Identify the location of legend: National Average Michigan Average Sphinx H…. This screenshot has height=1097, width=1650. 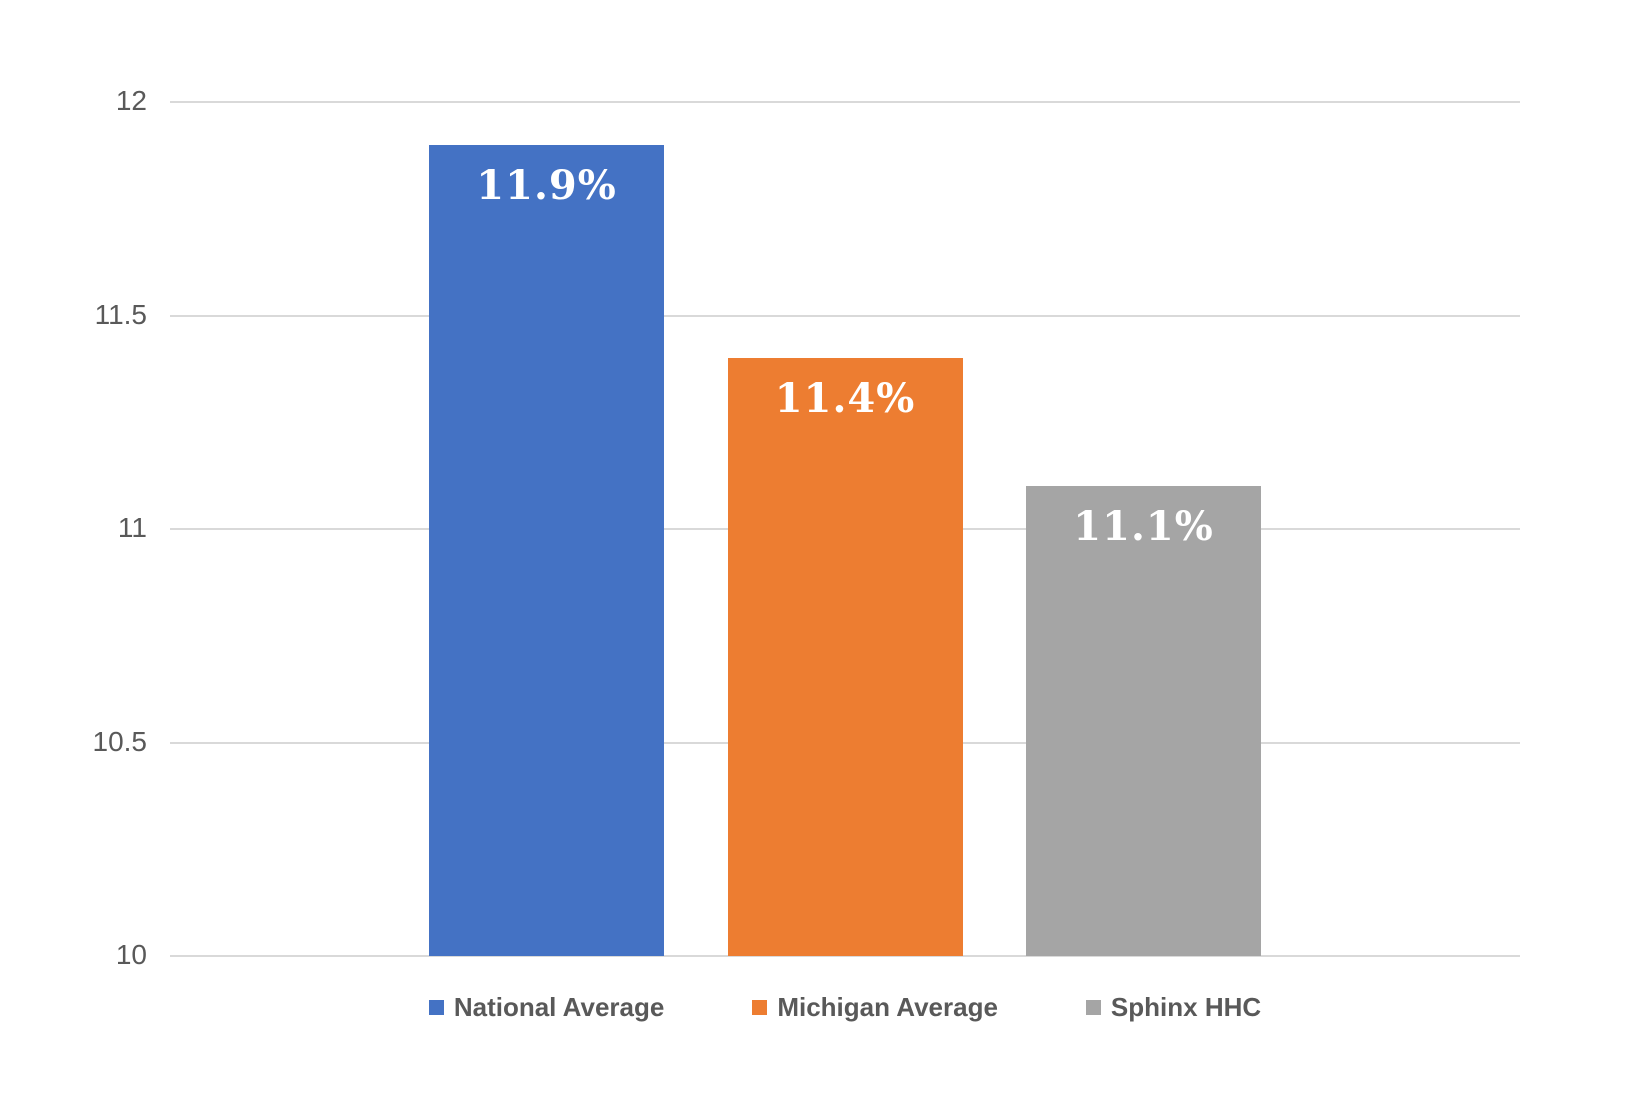
(845, 1007).